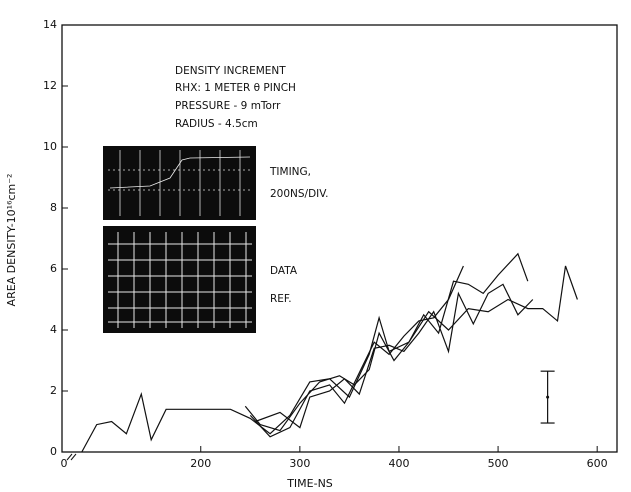 The height and width of the screenshot is (492, 631). I want to click on y-tick-label: 2, so click(53, 390).